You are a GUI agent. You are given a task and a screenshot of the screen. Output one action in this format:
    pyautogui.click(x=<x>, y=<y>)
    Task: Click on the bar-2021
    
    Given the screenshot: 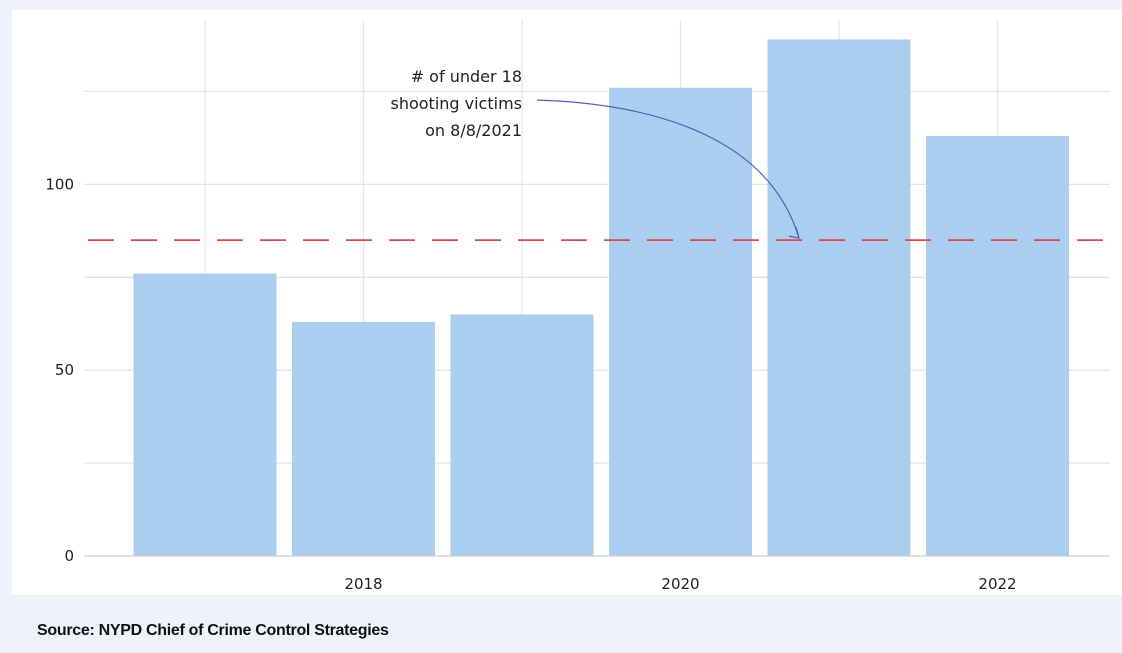 What is the action you would take?
    pyautogui.click(x=839, y=297)
    